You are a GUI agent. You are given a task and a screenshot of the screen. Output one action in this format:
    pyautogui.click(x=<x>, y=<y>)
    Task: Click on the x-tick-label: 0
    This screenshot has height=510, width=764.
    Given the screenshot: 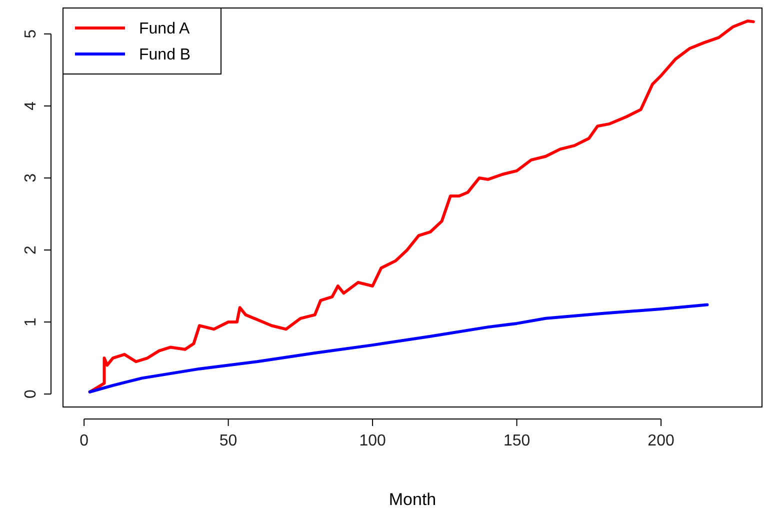 What is the action you would take?
    pyautogui.click(x=84, y=441)
    